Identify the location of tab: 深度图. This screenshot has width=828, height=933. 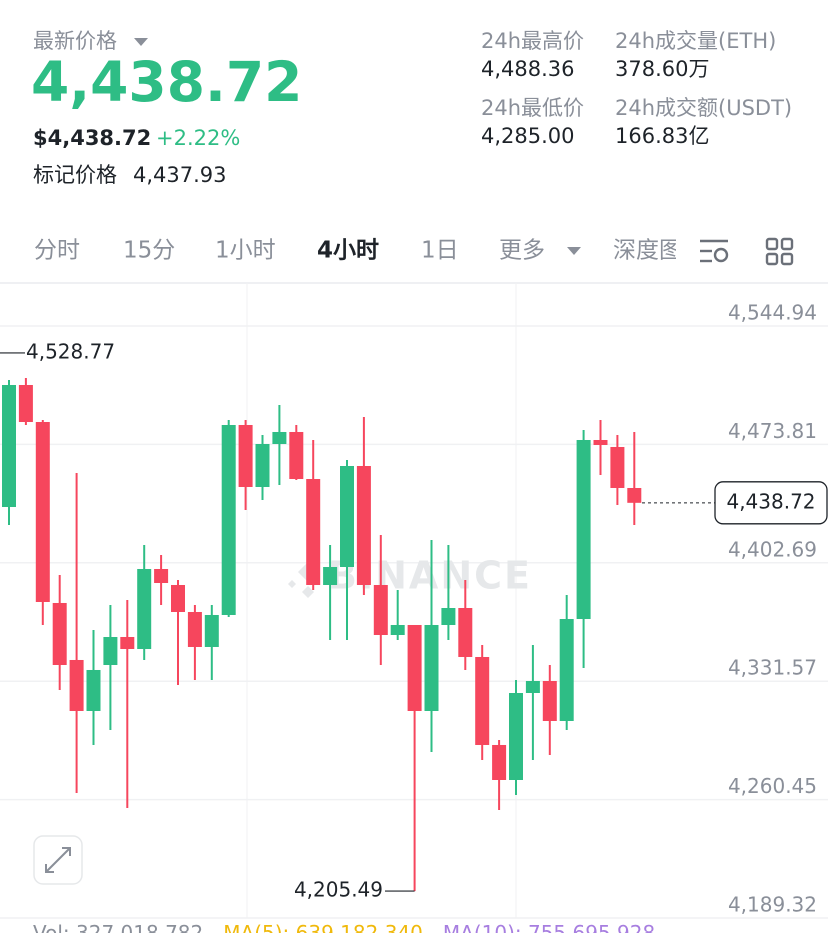
(647, 251).